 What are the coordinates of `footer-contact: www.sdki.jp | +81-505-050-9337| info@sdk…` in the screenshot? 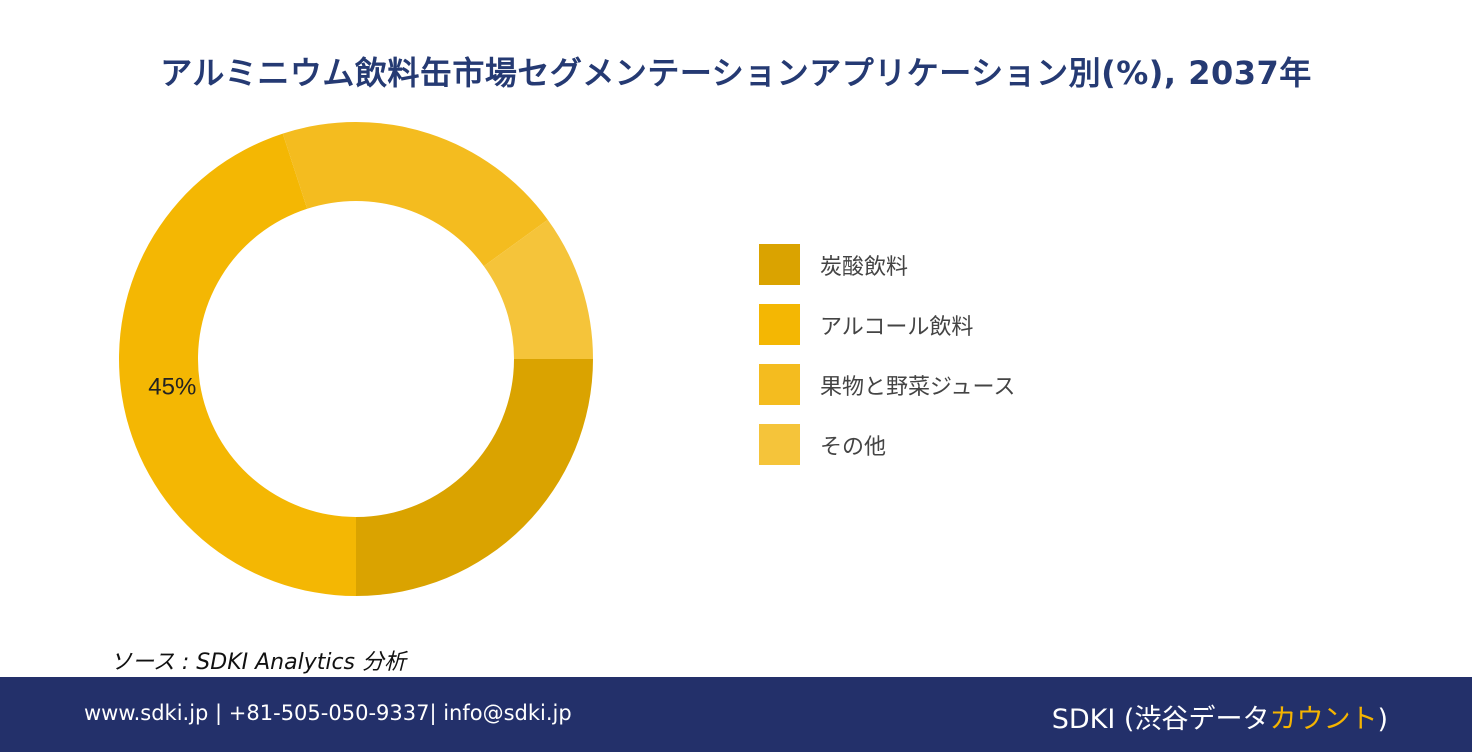 It's located at (328, 713).